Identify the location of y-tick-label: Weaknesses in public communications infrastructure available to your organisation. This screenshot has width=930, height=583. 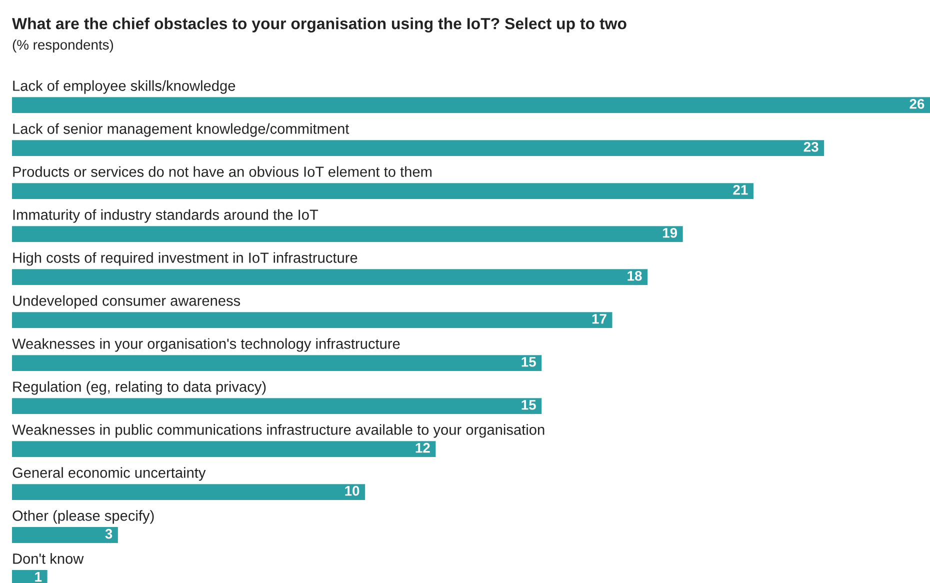
(278, 431).